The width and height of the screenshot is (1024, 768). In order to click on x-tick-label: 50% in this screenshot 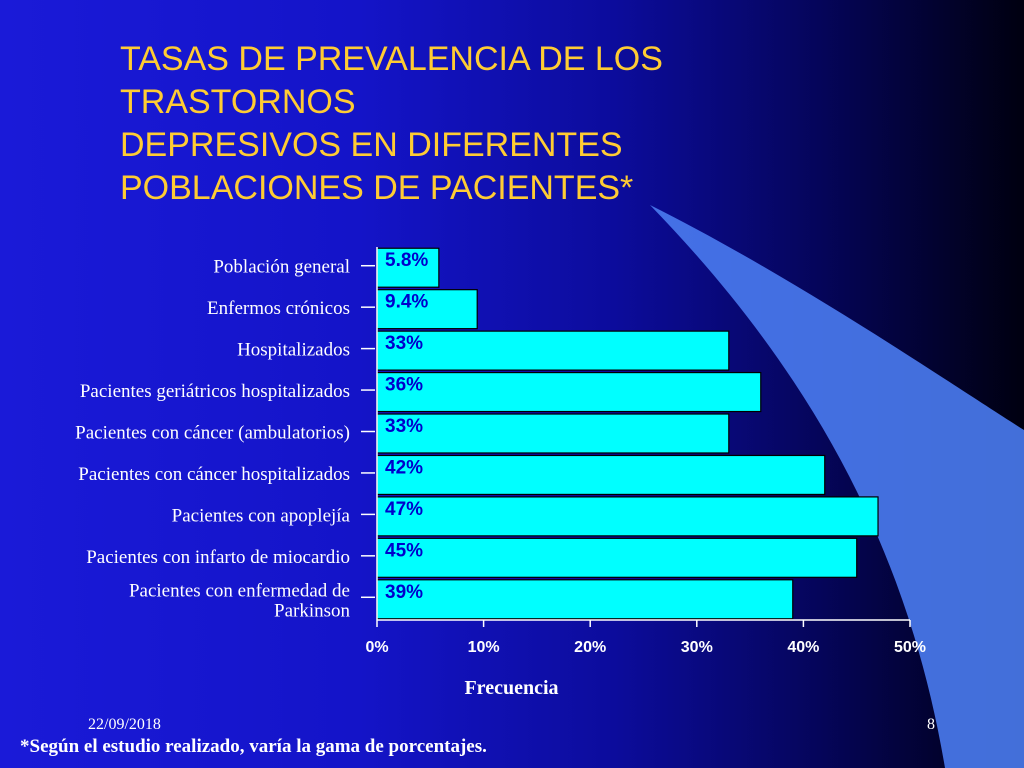, I will do `click(910, 647)`.